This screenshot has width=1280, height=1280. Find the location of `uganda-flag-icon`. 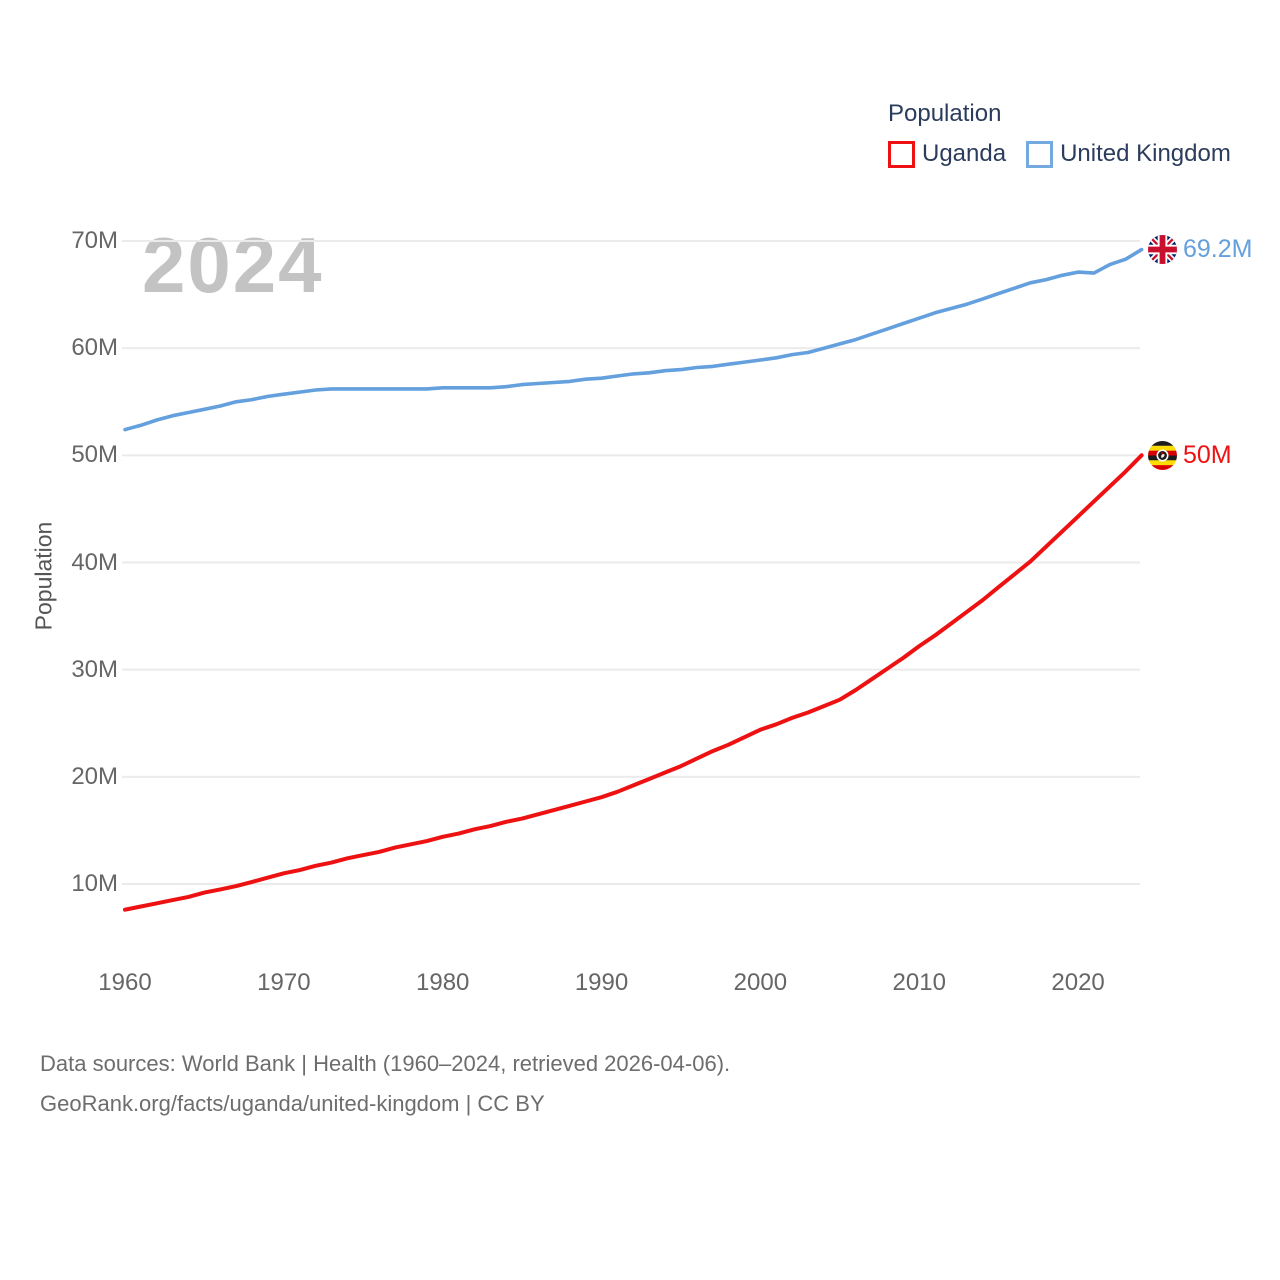

uganda-flag-icon is located at coordinates (1162, 455).